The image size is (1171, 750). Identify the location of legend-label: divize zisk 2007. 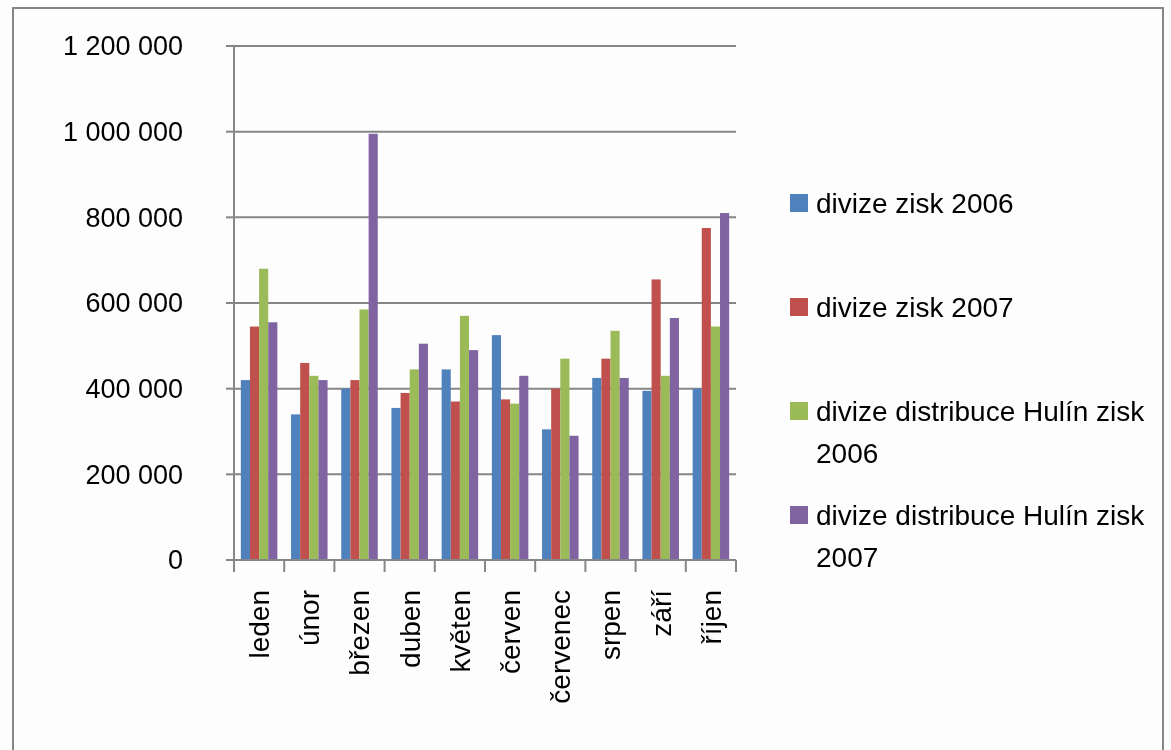
(915, 307).